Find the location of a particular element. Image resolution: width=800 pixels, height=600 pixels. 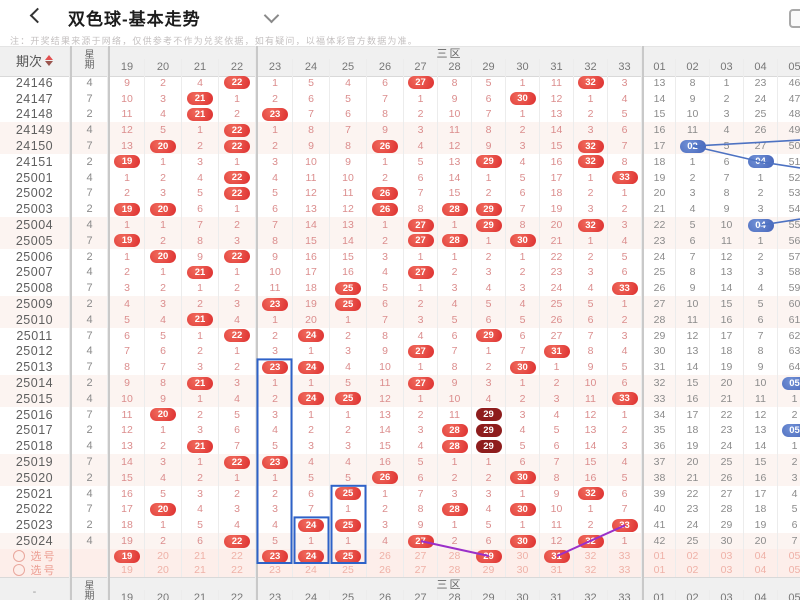

miss-count-cell-05: 54 is located at coordinates (789, 209).